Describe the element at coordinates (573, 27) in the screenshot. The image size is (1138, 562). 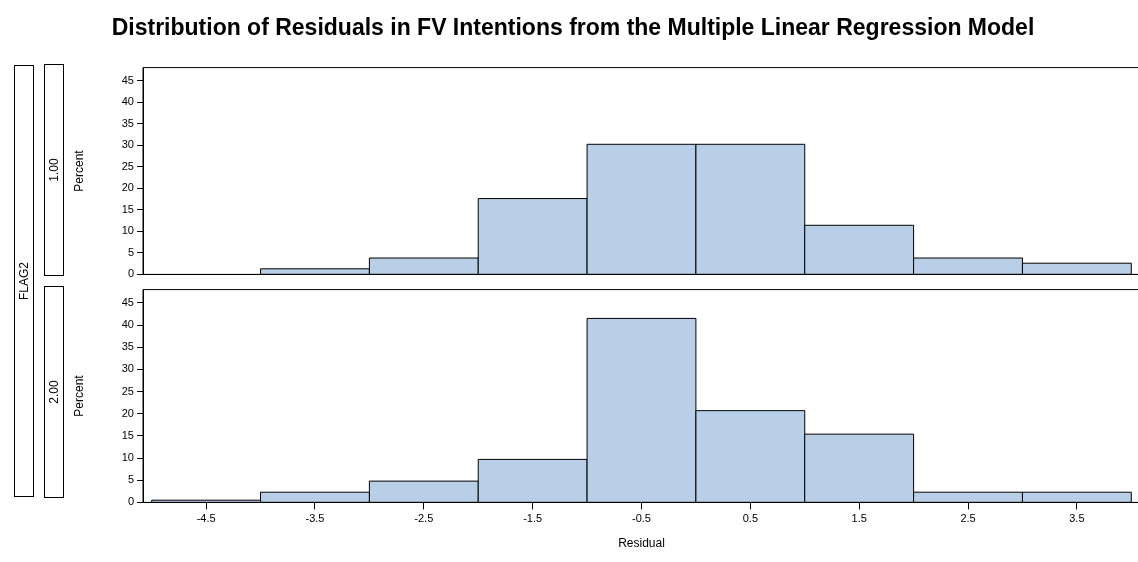
I see `chart-title: Distribution of Residuals in FV Intentions from the Multiple Linear Regression Model` at that location.